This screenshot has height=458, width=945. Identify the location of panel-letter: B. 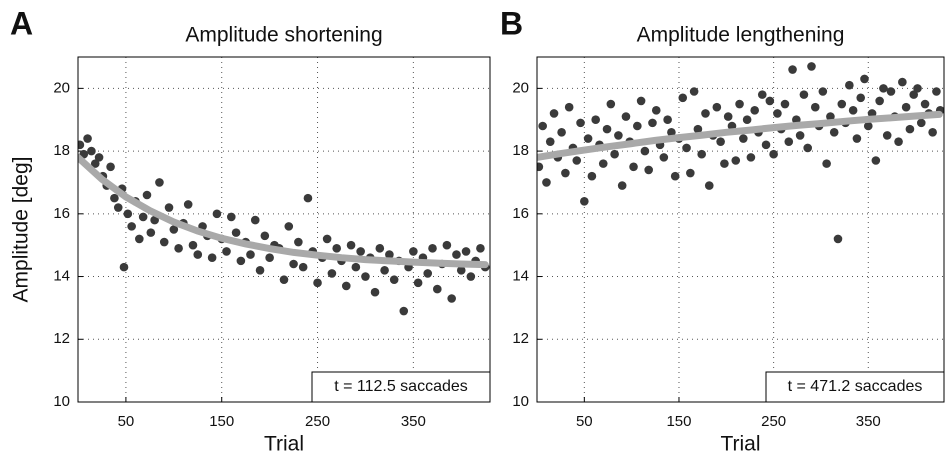
(511, 23).